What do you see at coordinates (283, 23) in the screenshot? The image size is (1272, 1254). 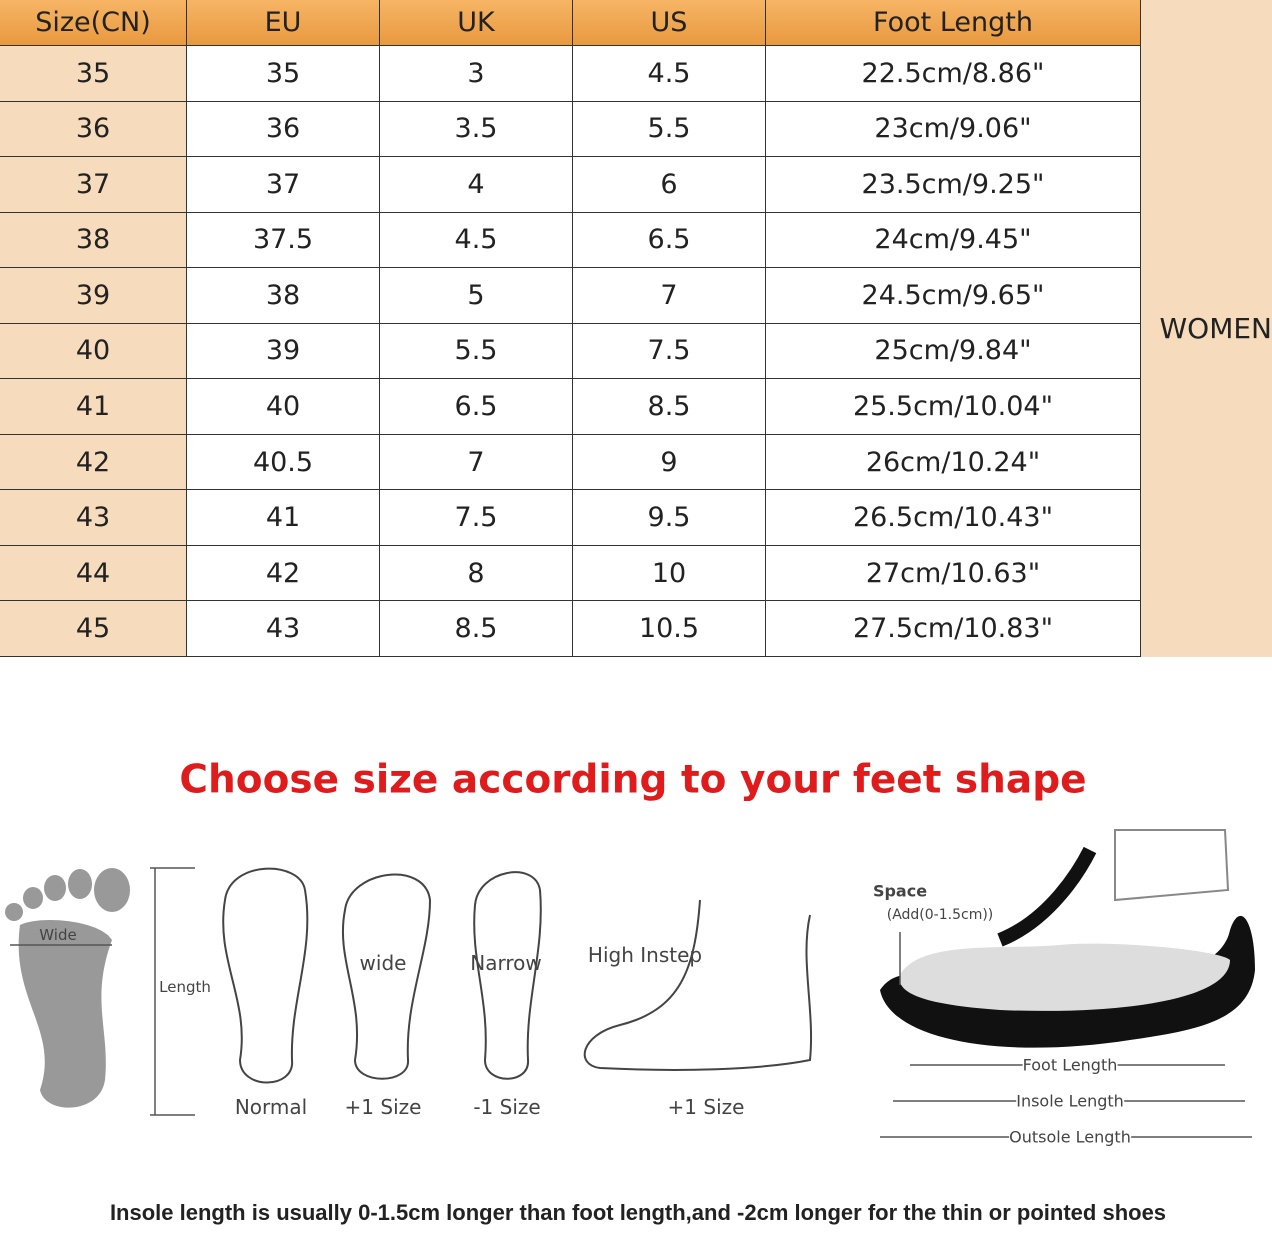 I see `table-cell: EU` at bounding box center [283, 23].